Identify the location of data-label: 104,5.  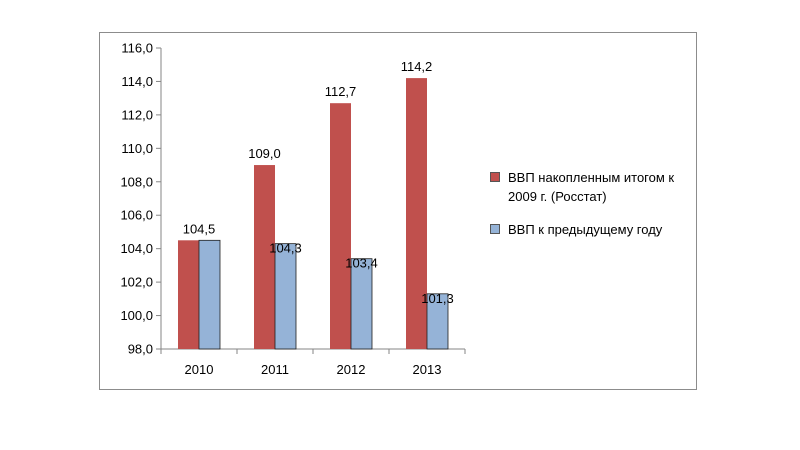
(199, 228).